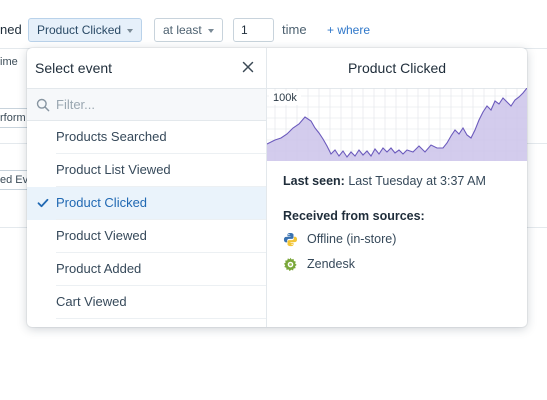 This screenshot has height=400, width=547. I want to click on sparkline-line, so click(397, 123).